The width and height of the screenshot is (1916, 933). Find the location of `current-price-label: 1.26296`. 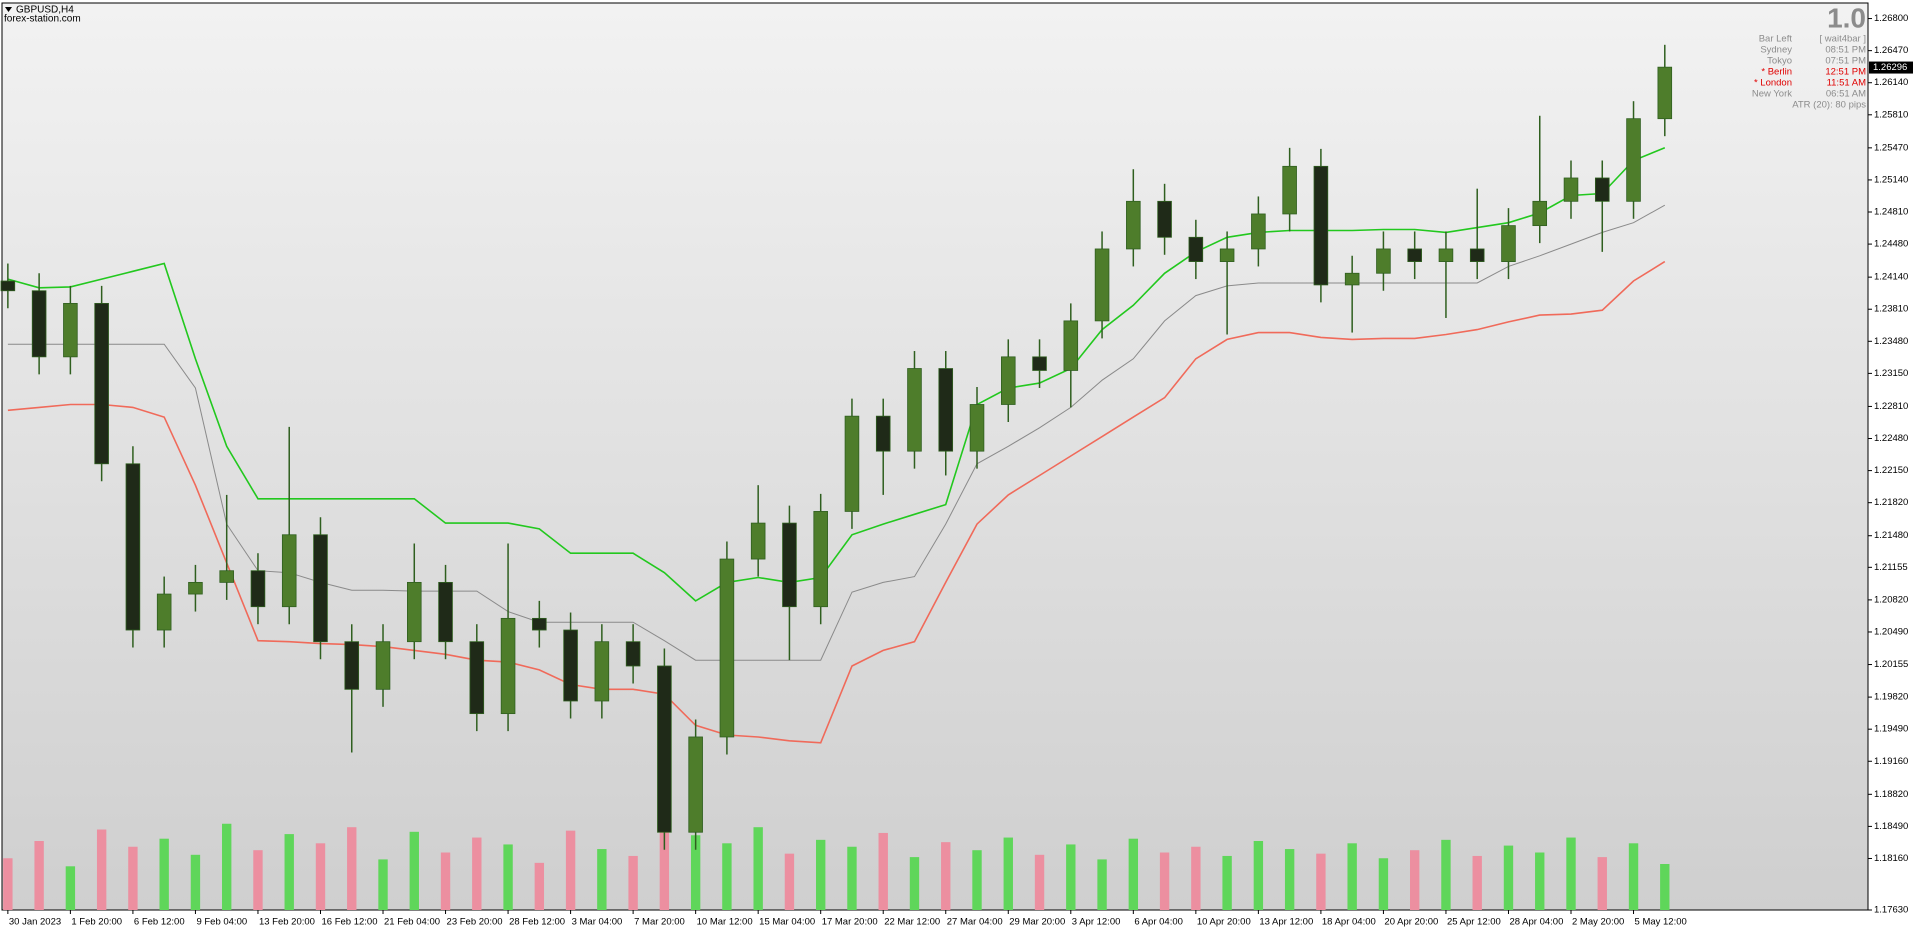

current-price-label: 1.26296 is located at coordinates (1890, 67).